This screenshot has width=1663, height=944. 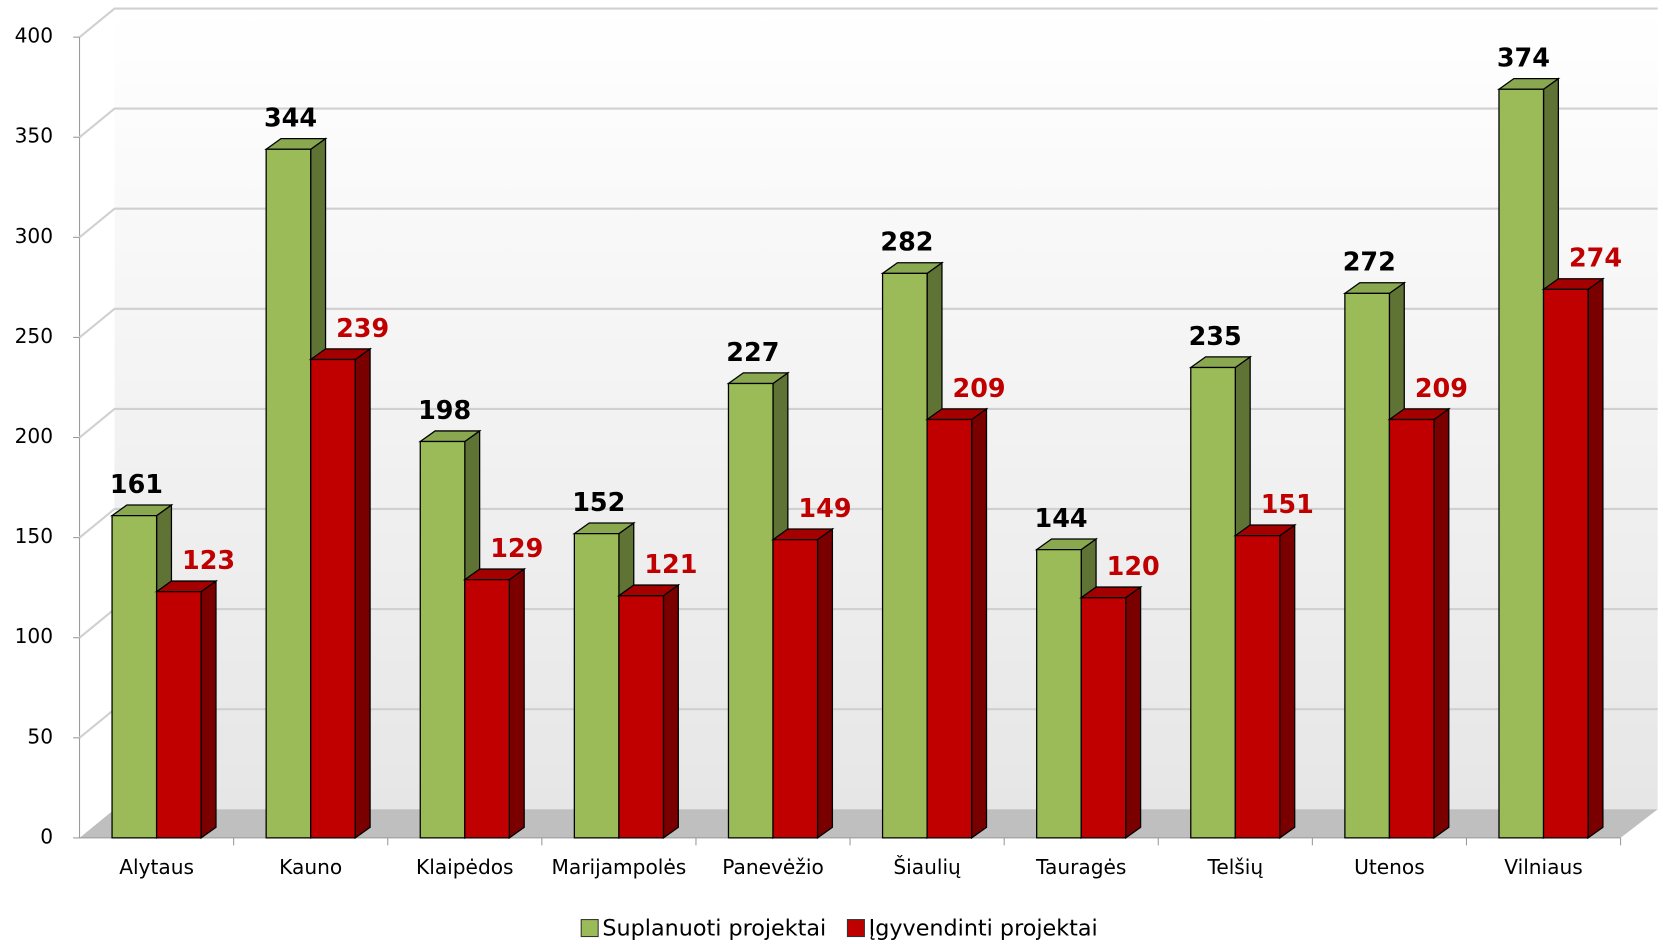 What do you see at coordinates (40, 736) in the screenshot?
I see `y-tick-label: 50` at bounding box center [40, 736].